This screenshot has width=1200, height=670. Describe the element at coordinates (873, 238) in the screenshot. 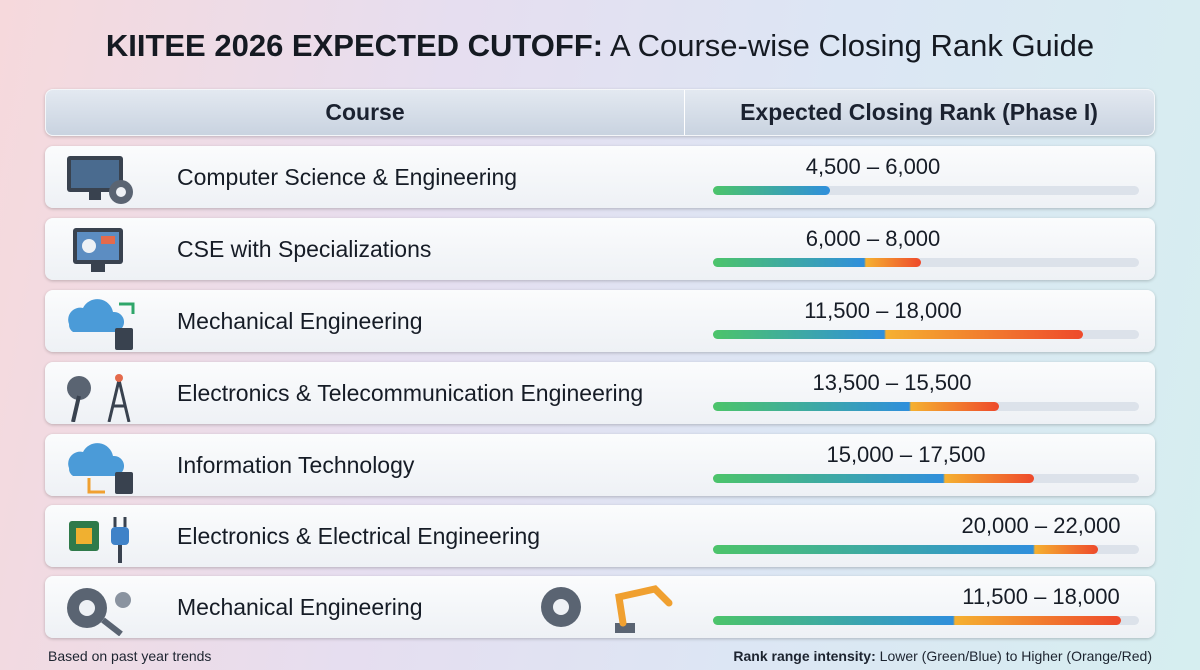

I see `closing-rank: 6,000 – 8,000` at that location.